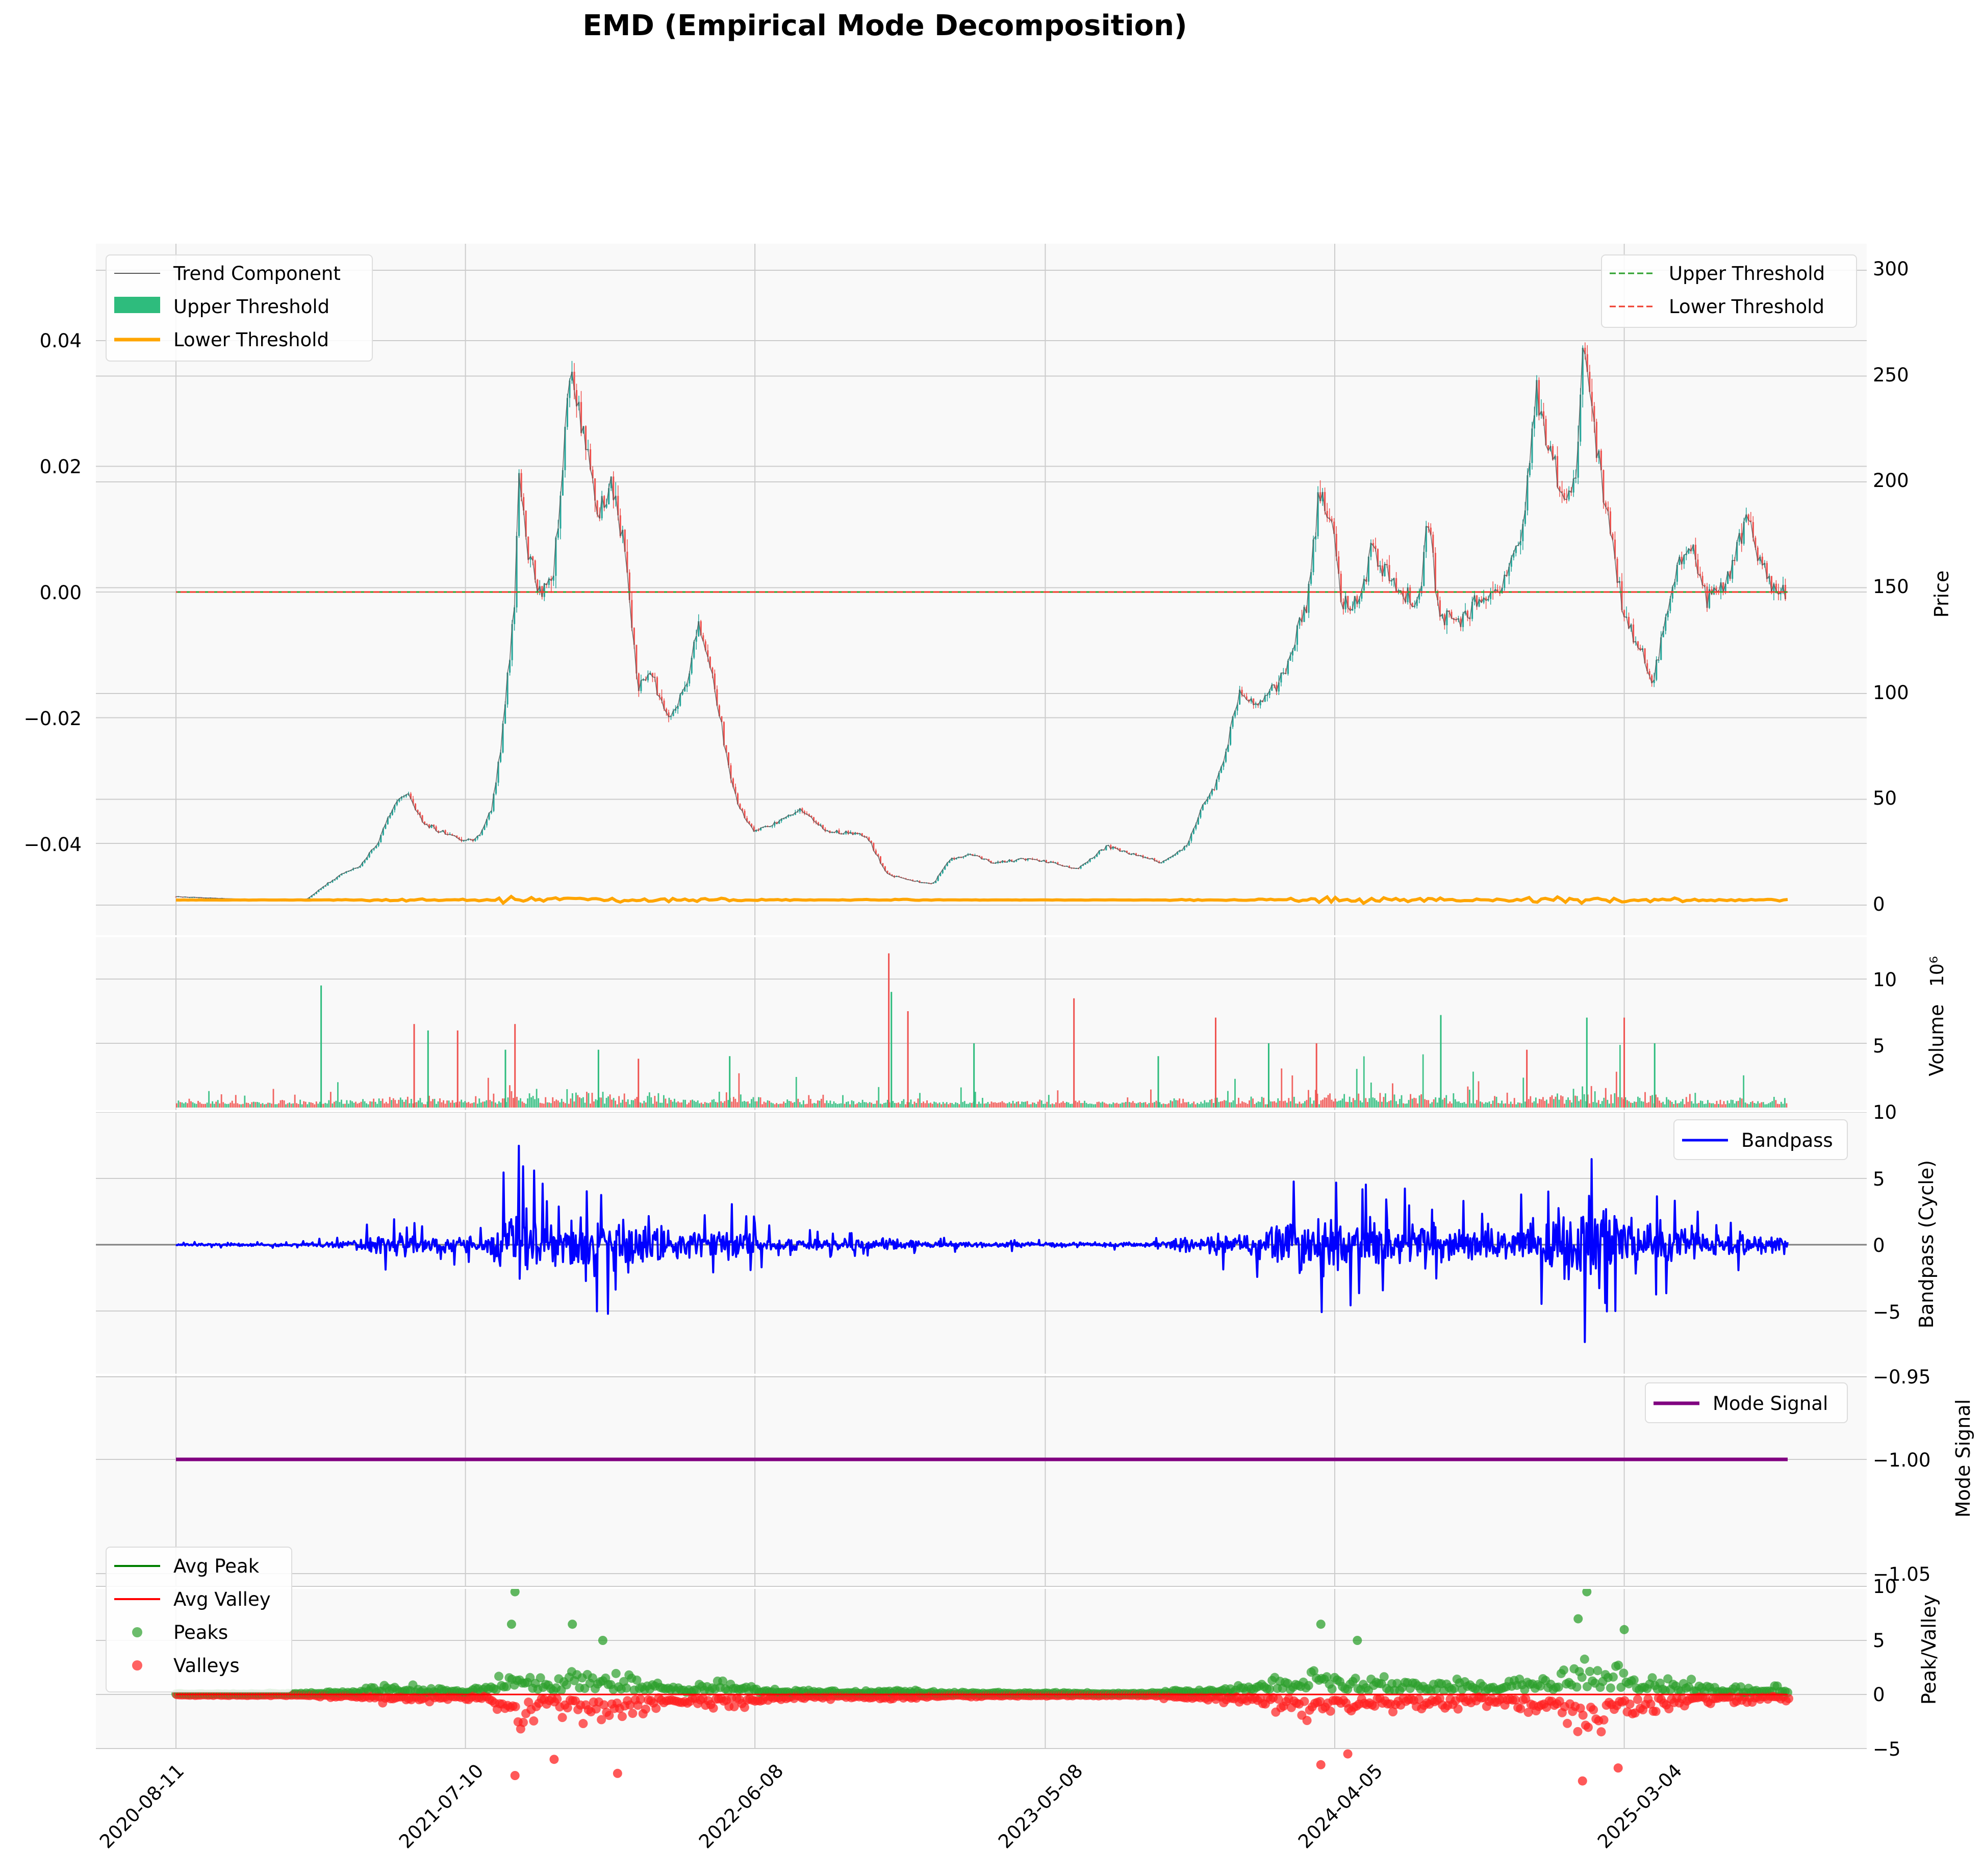 The width and height of the screenshot is (1983, 1876). I want to click on tick-label: −1.00, so click(1901, 1460).